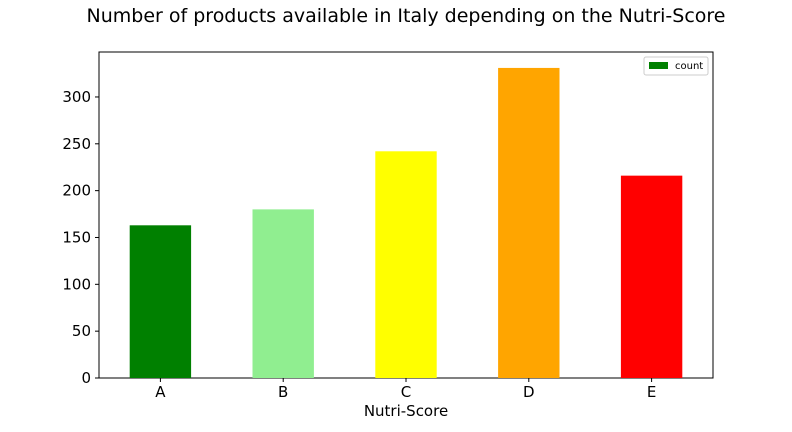 The width and height of the screenshot is (792, 432). I want to click on bar-c, so click(406, 264).